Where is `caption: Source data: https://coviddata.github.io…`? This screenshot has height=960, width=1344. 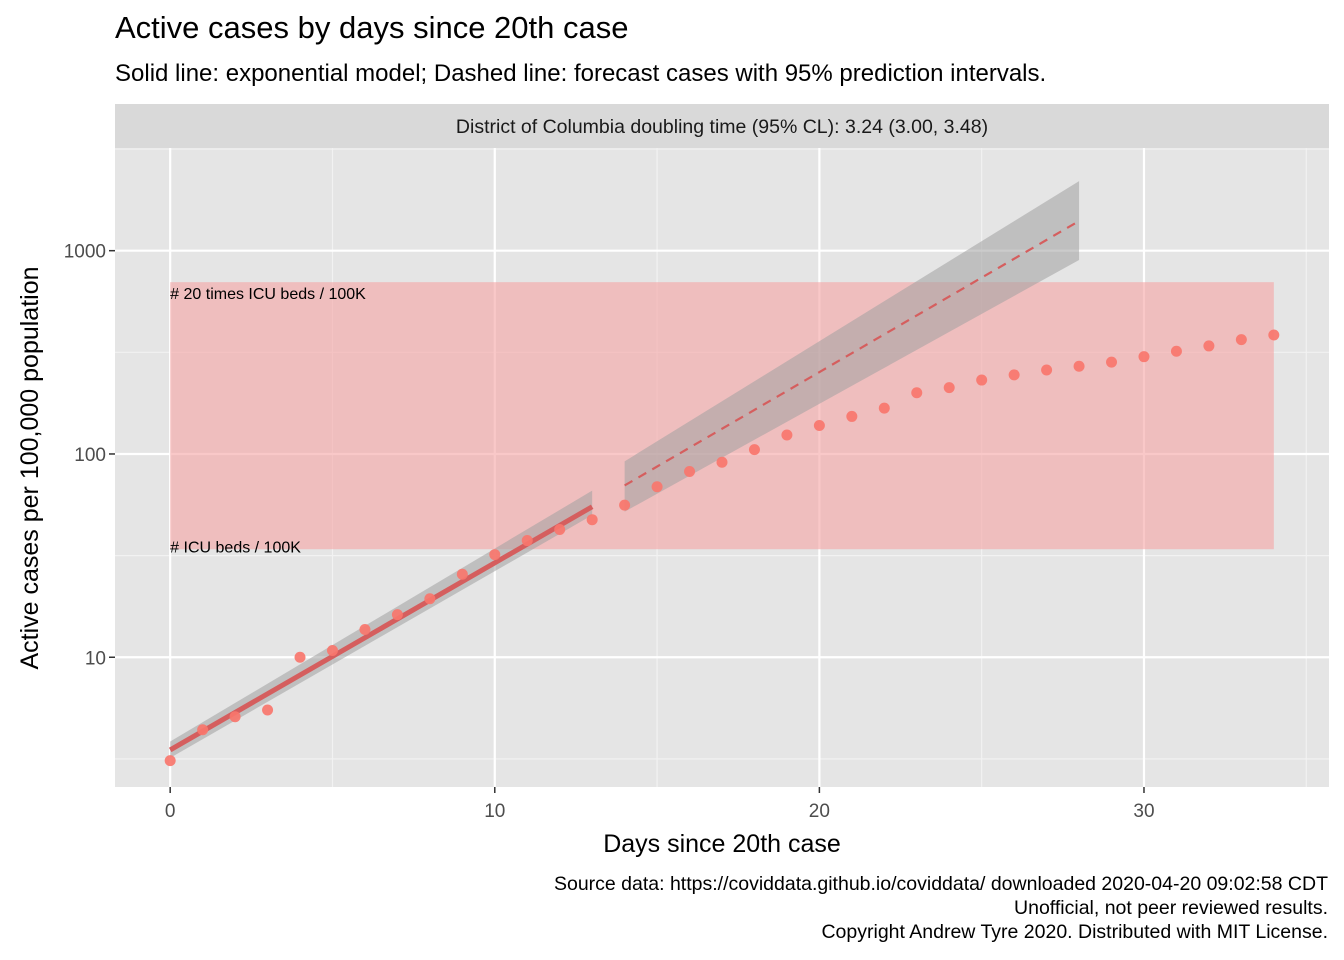 caption: Source data: https://coviddata.github.io… is located at coordinates (941, 908).